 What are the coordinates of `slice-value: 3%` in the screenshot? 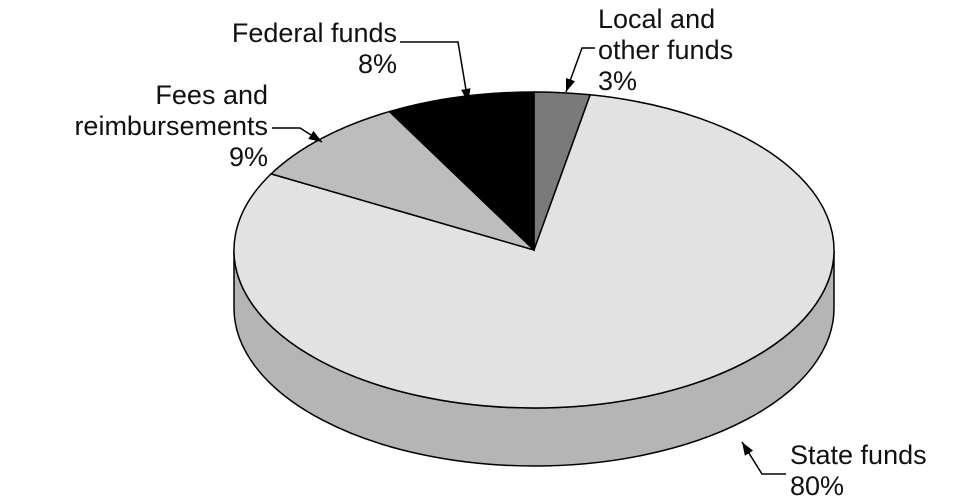 It's located at (618, 81).